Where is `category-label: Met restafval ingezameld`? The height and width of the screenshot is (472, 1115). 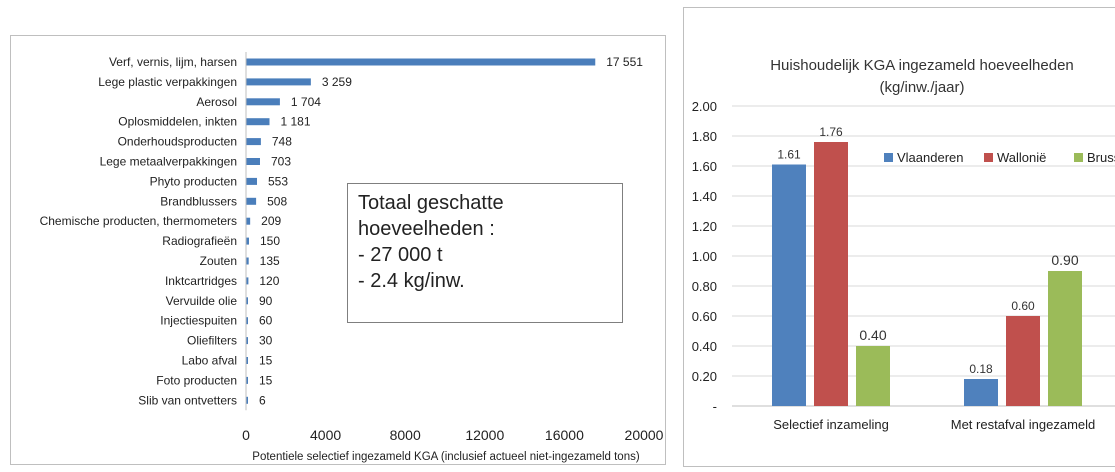
category-label: Met restafval ingezameld is located at coordinates (1023, 424).